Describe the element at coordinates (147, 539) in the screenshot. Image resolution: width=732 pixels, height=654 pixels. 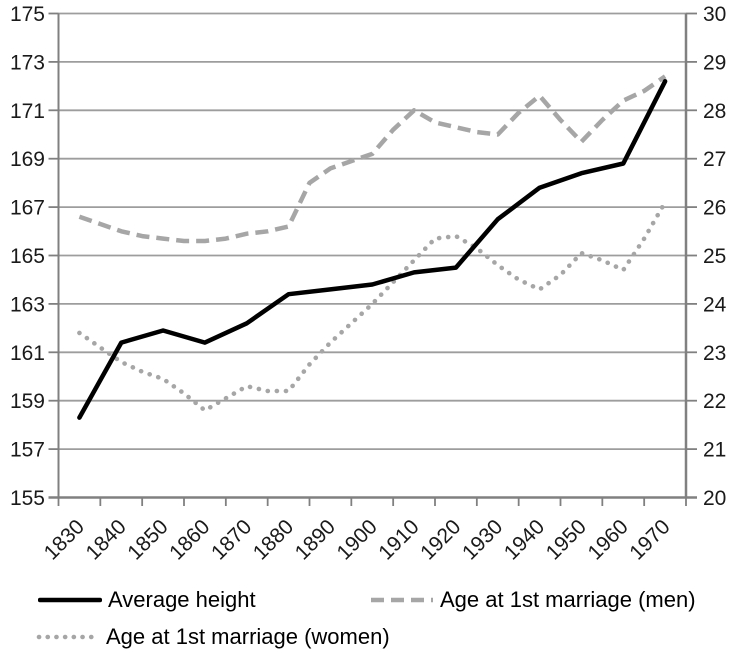
I see `x-axis-label: 1850` at that location.